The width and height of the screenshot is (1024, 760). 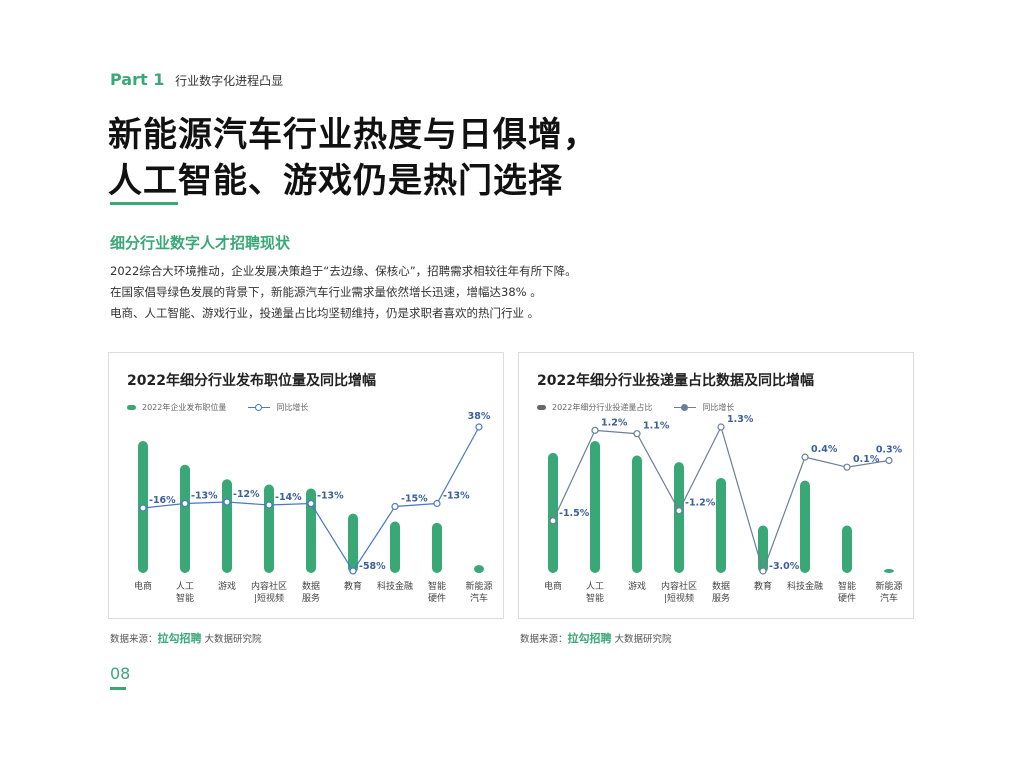 I want to click on part-header: Part 1 行业数字化进程凸显, so click(x=196, y=79).